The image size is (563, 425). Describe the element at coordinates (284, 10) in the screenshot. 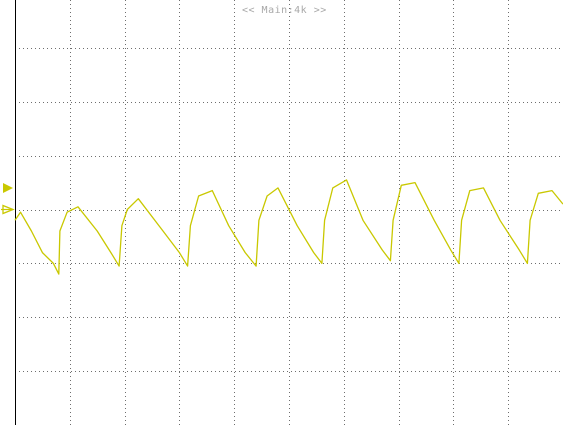

I see `timebase-header: << Main:4k >>` at that location.